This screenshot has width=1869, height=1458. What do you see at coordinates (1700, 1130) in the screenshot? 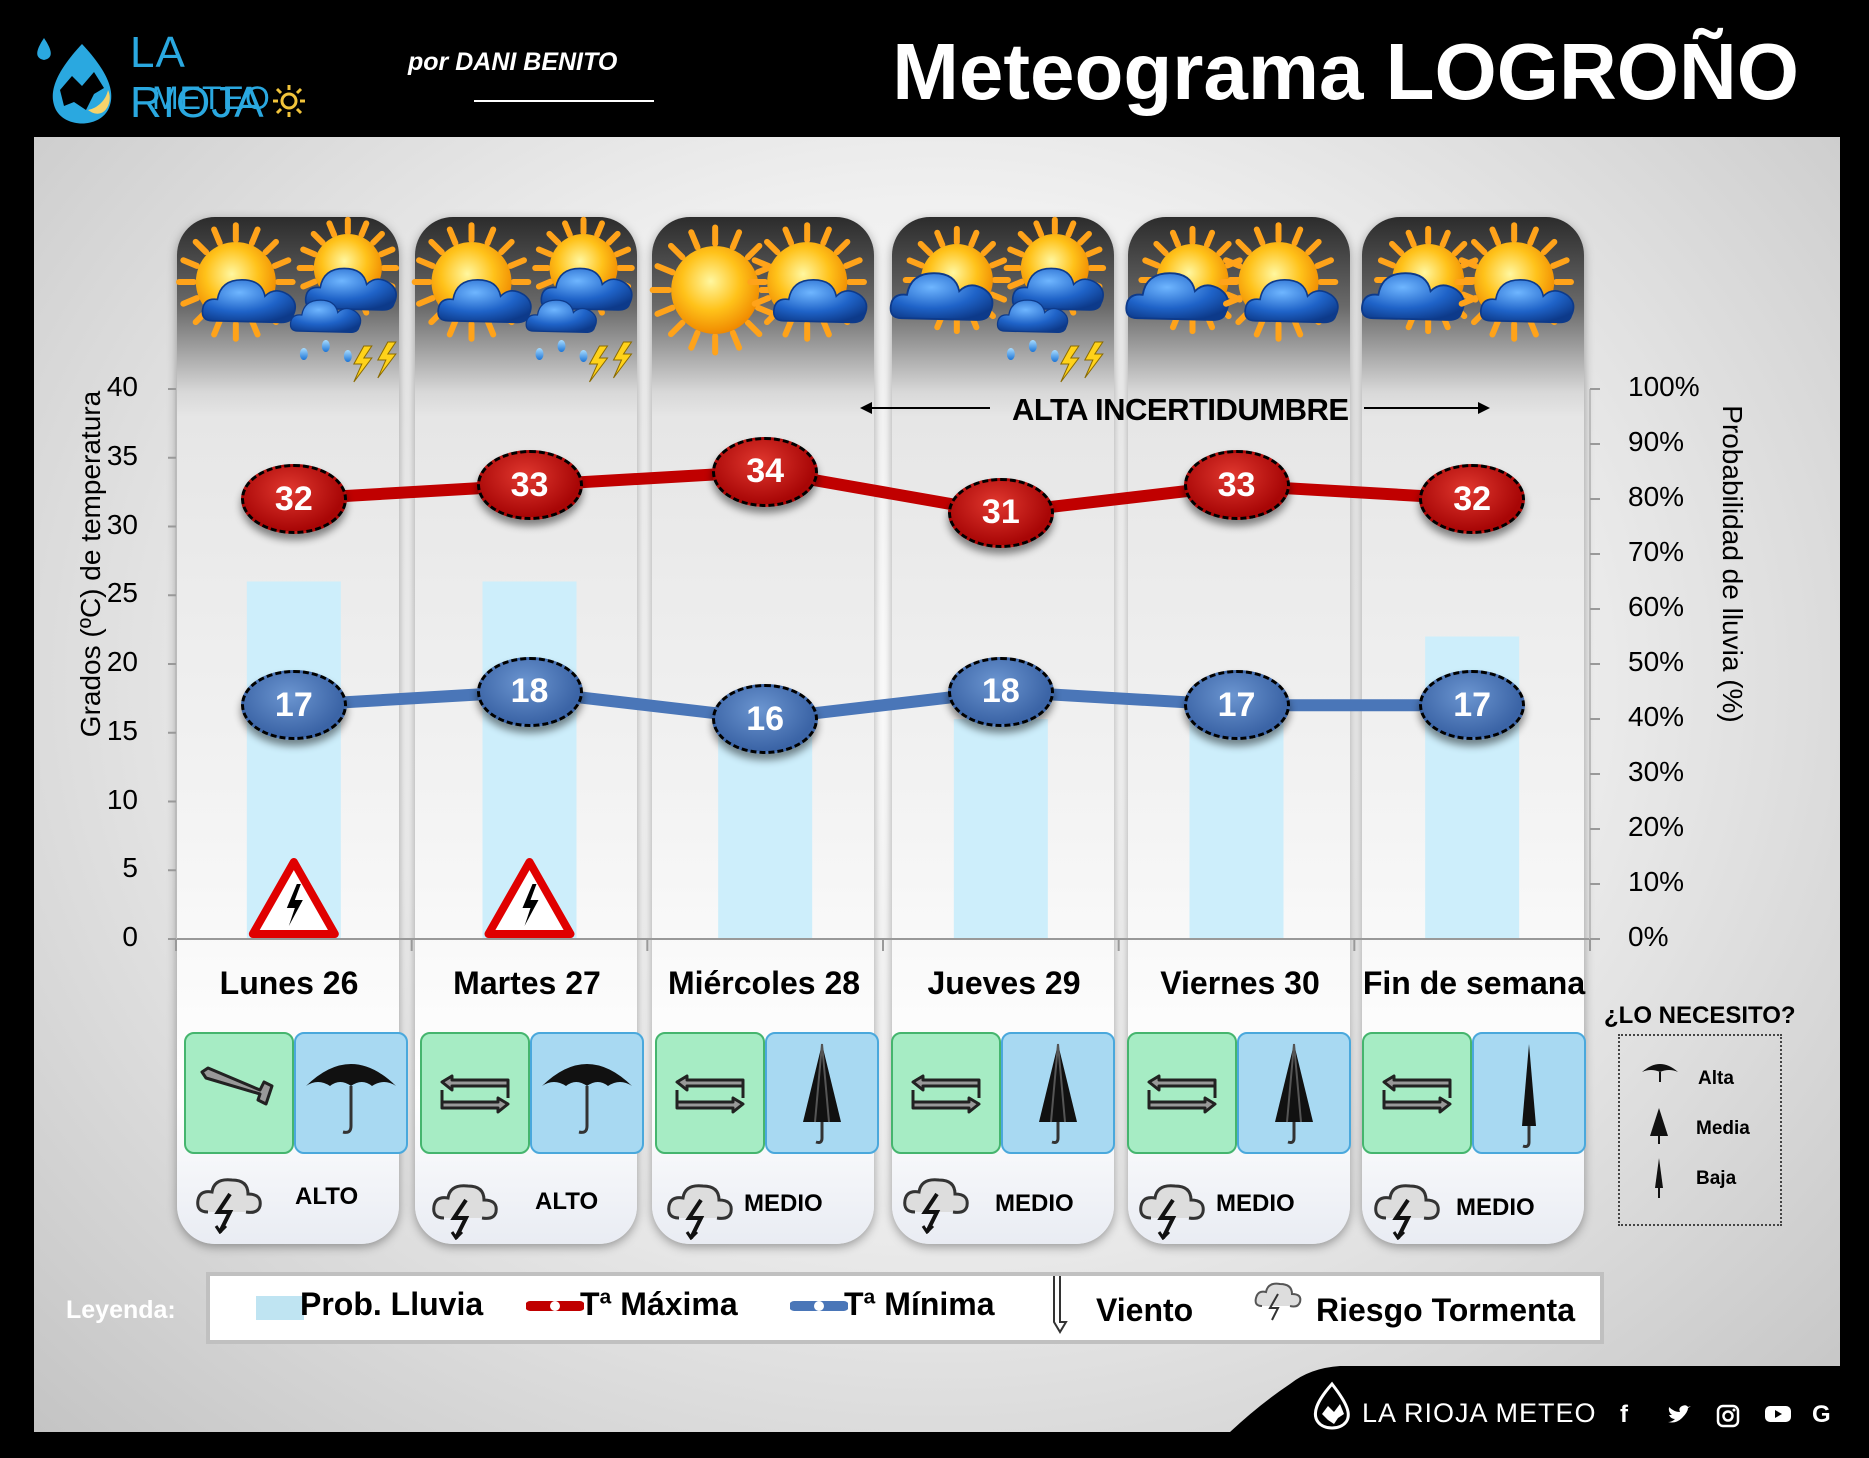
I see `need-legend-box: Alta Media Baja` at bounding box center [1700, 1130].